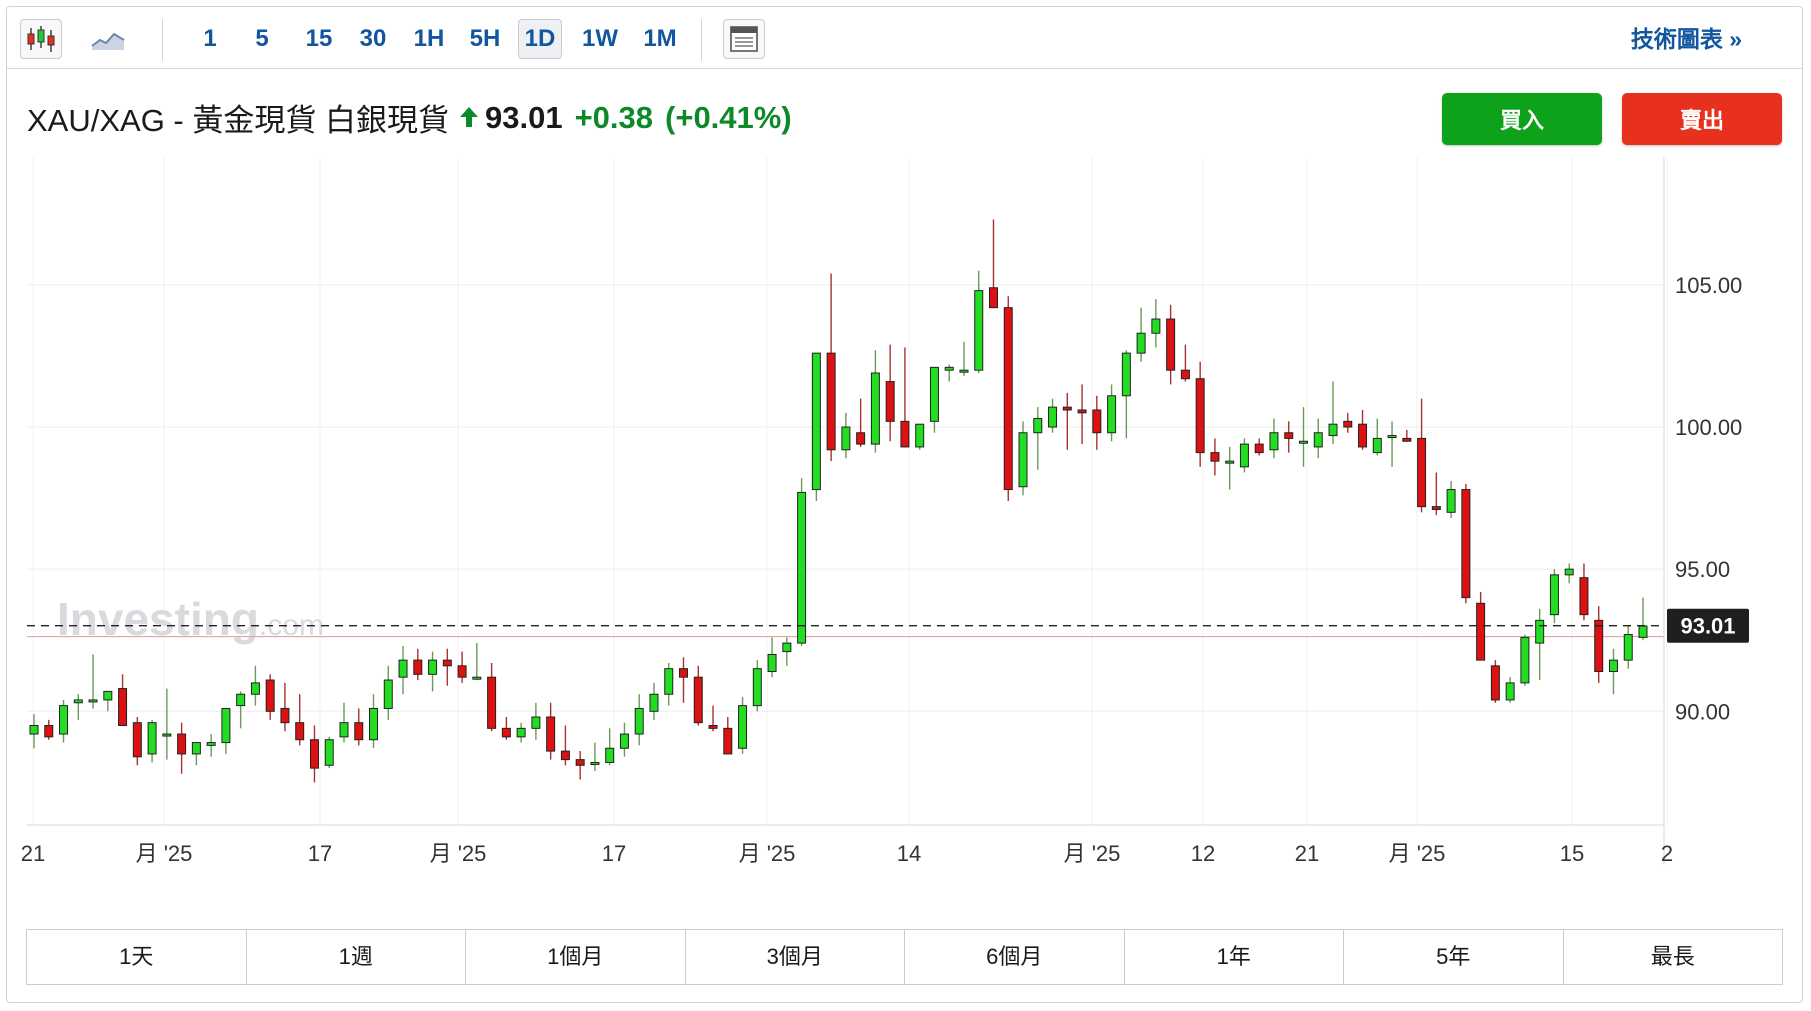  What do you see at coordinates (373, 38) in the screenshot?
I see `timeframe-30: 30` at bounding box center [373, 38].